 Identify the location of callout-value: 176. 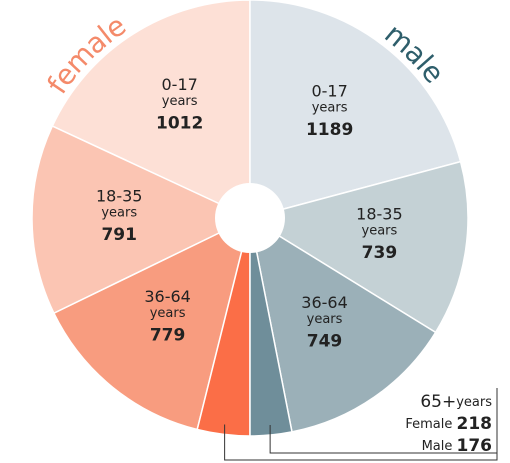
(475, 446).